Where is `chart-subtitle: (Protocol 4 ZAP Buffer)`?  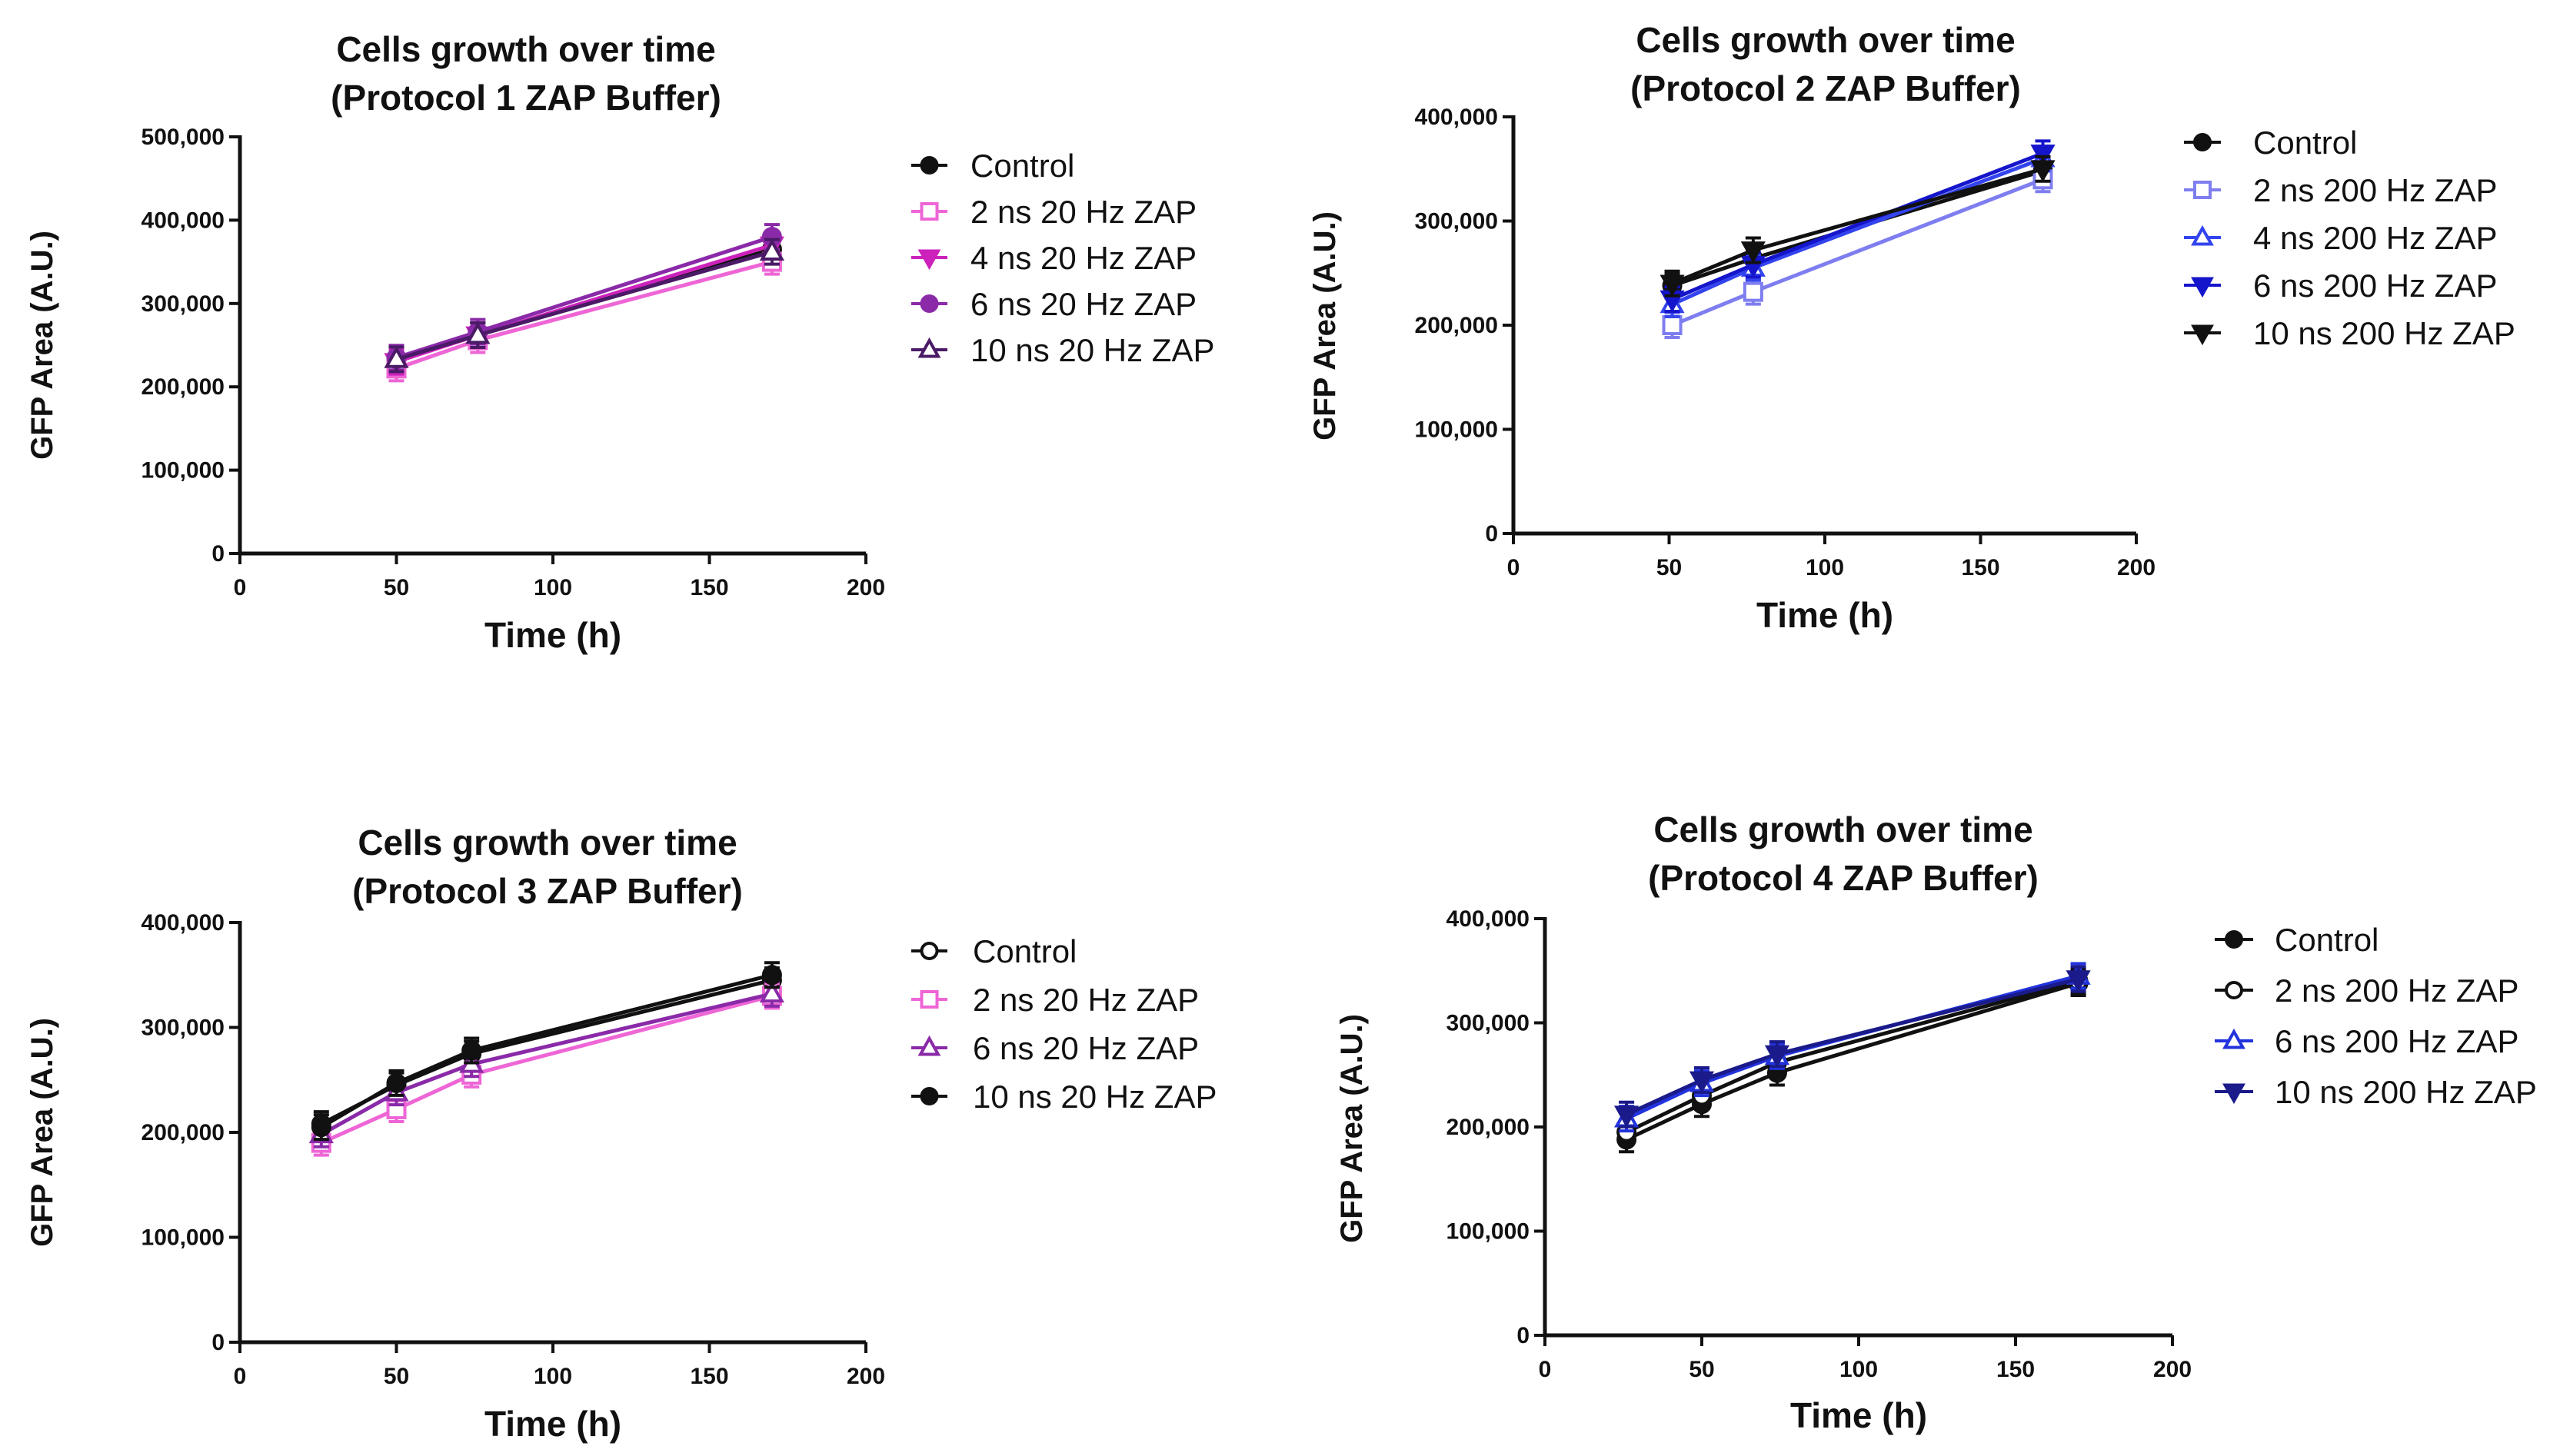 chart-subtitle: (Protocol 4 ZAP Buffer) is located at coordinates (1843, 878).